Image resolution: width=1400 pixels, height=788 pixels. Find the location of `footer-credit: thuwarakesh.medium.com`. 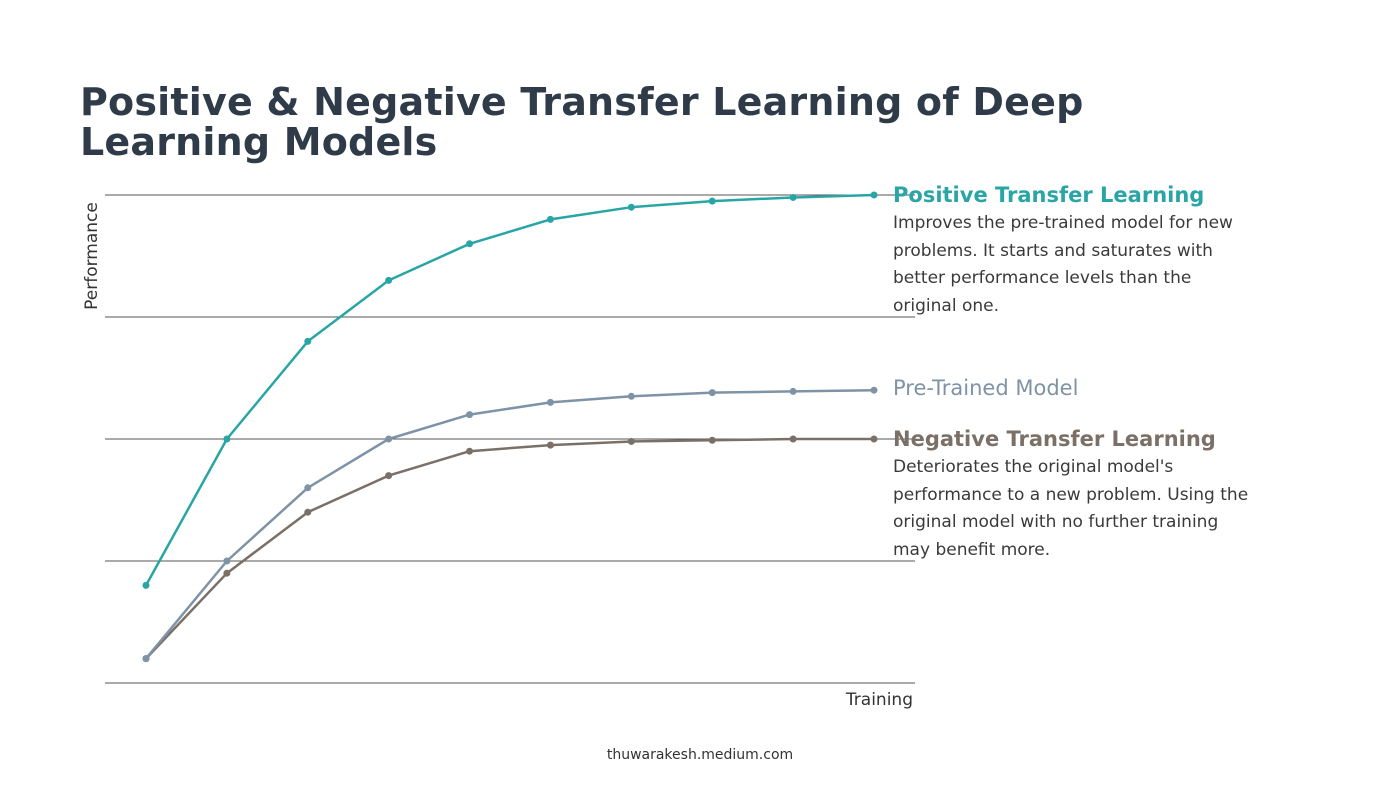

footer-credit: thuwarakesh.medium.com is located at coordinates (700, 755).